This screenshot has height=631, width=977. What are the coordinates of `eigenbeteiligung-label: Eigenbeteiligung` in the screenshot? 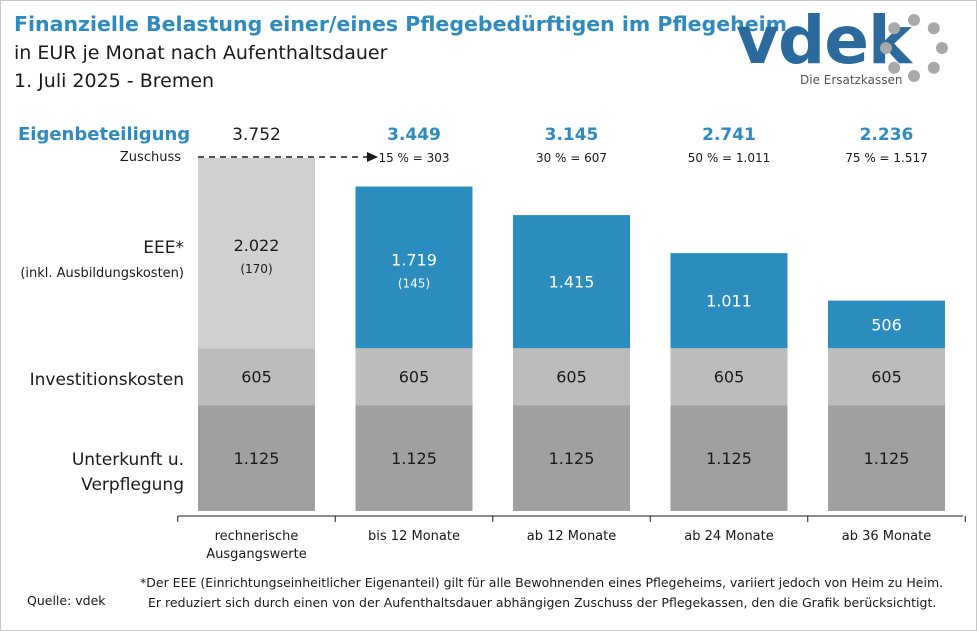 It's located at (104, 134).